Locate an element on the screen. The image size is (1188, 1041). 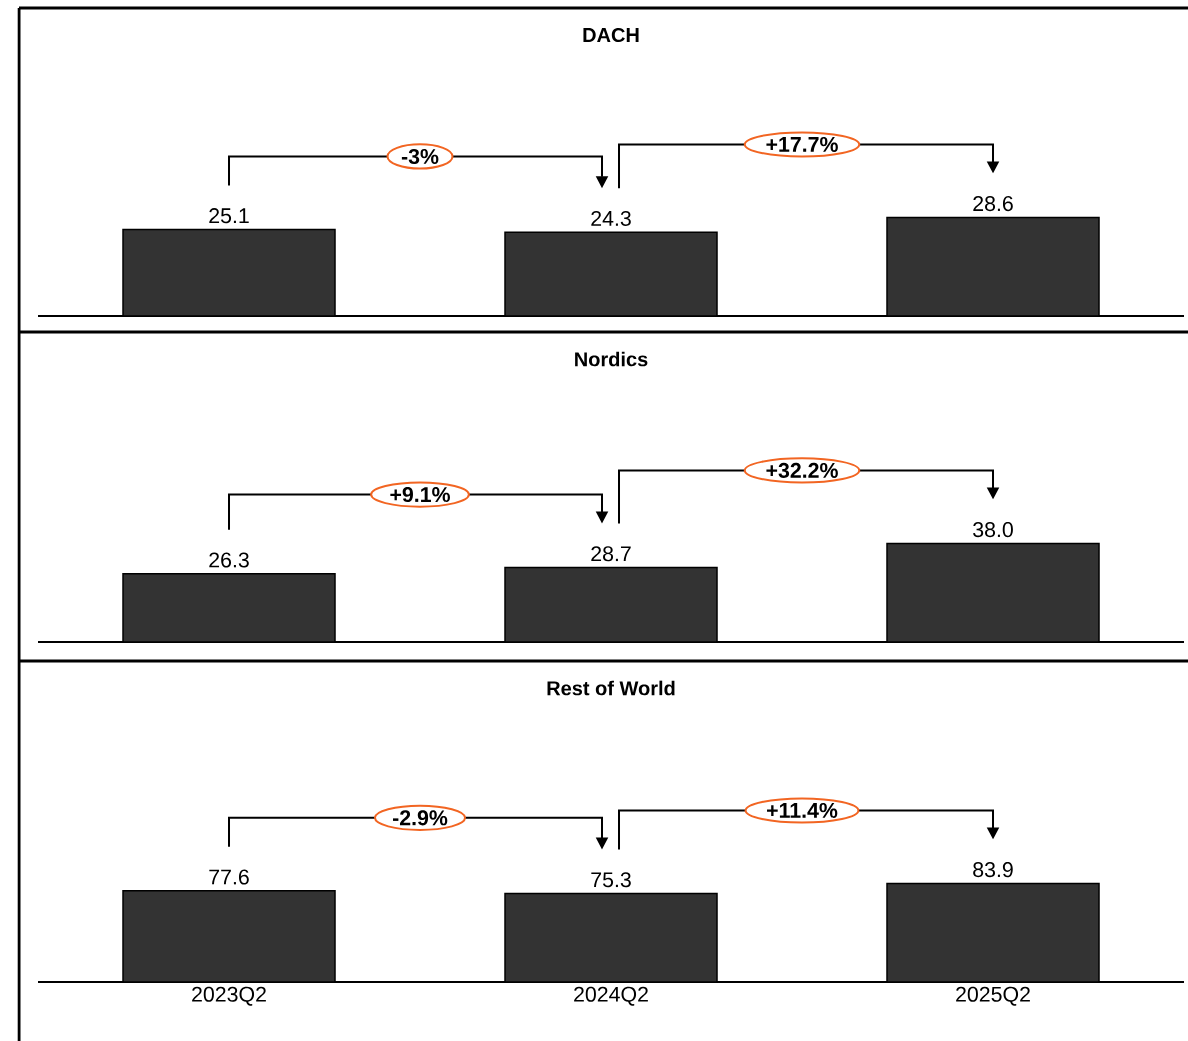
data-label: 75.3 is located at coordinates (611, 880).